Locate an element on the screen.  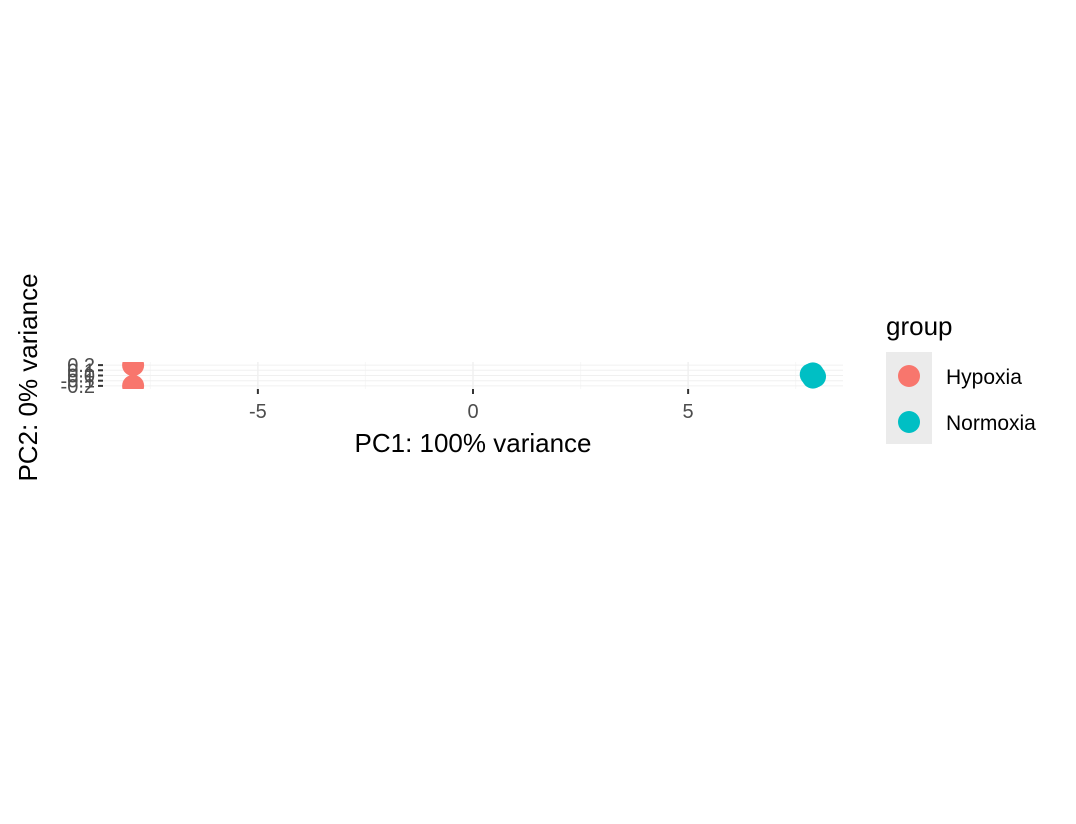
y-tick-label: 0.1 is located at coordinates (81, 371).